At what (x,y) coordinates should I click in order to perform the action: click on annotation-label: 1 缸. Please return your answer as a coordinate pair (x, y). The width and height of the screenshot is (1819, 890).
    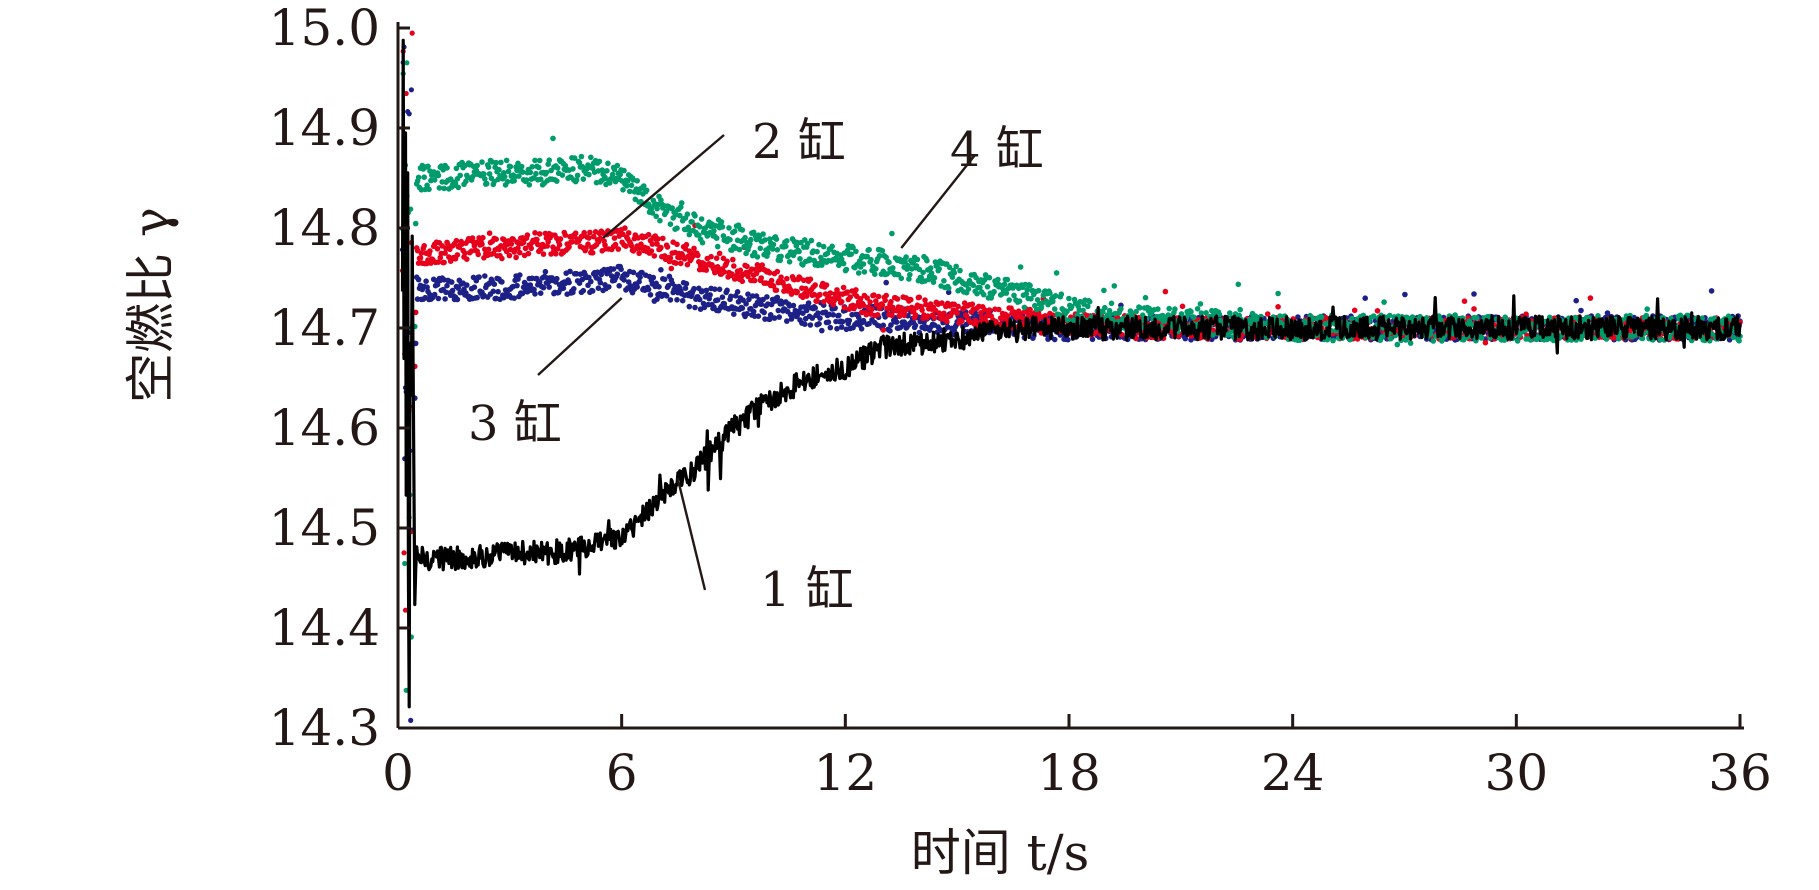
    Looking at the image, I should click on (807, 590).